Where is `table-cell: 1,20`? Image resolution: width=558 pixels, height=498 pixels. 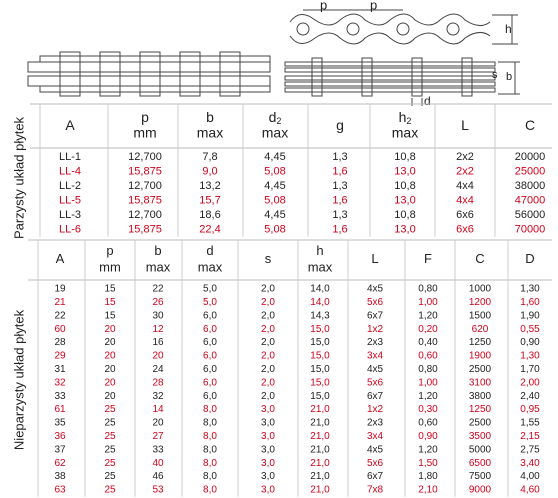 table-cell: 1,20 is located at coordinates (428, 449).